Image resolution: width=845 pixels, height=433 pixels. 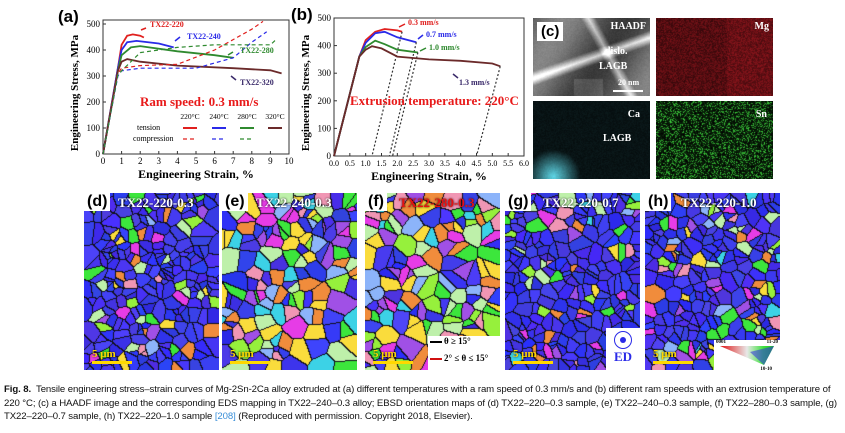 What do you see at coordinates (214, 161) in the screenshot?
I see `x-tick-label: 6` at bounding box center [214, 161].